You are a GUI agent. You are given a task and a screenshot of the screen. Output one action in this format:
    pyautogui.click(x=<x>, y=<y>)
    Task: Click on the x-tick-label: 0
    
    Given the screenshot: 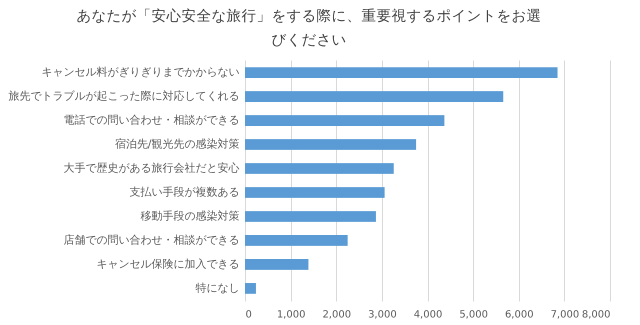 What is the action you would take?
    pyautogui.click(x=249, y=315)
    